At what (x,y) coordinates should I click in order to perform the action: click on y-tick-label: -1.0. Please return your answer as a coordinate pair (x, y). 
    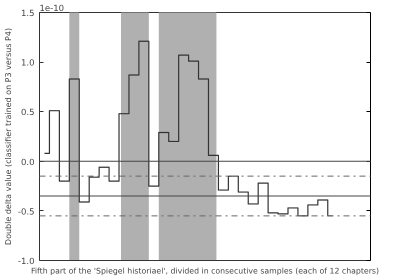
    Looking at the image, I should click on (26, 262).